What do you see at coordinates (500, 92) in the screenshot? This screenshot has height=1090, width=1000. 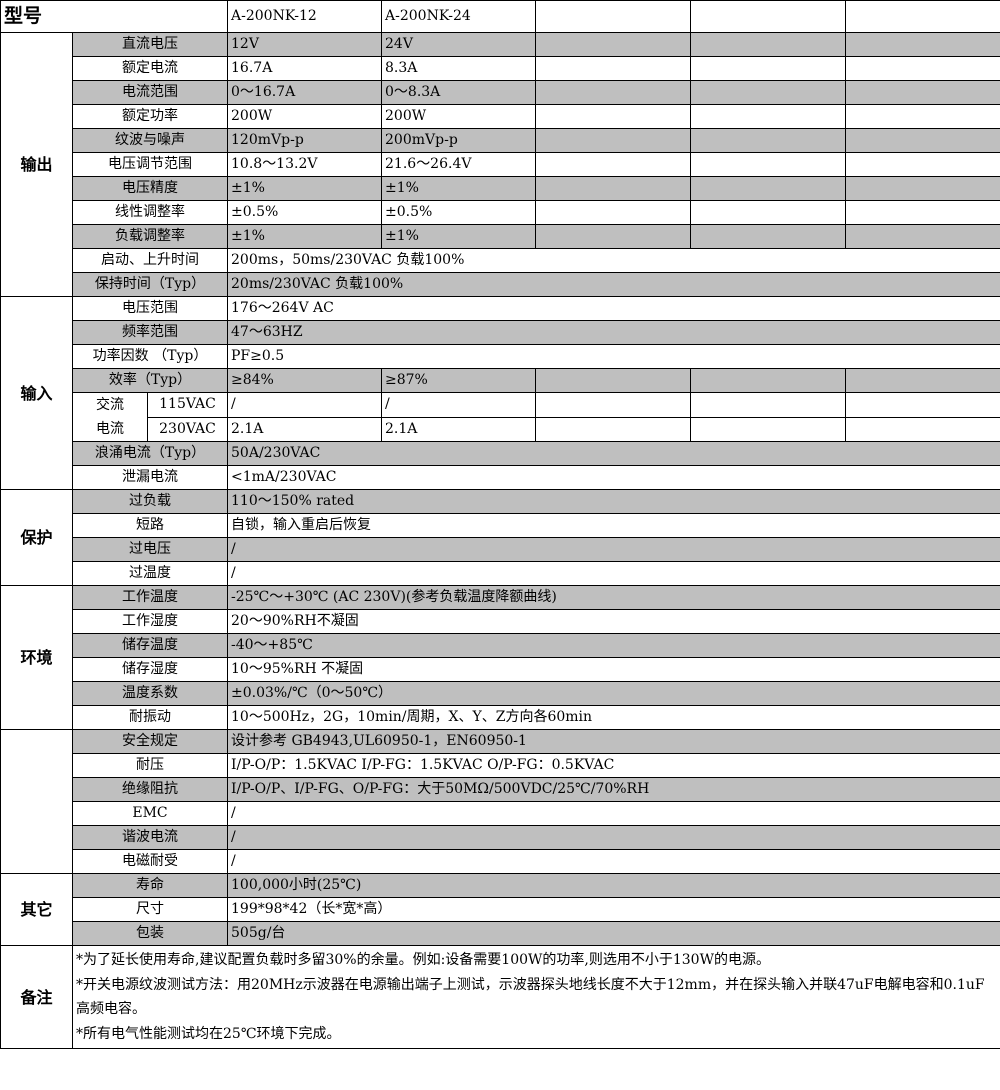 I see `spec-row: 电流范围 0～16.7A 0～8.3A` at bounding box center [500, 92].